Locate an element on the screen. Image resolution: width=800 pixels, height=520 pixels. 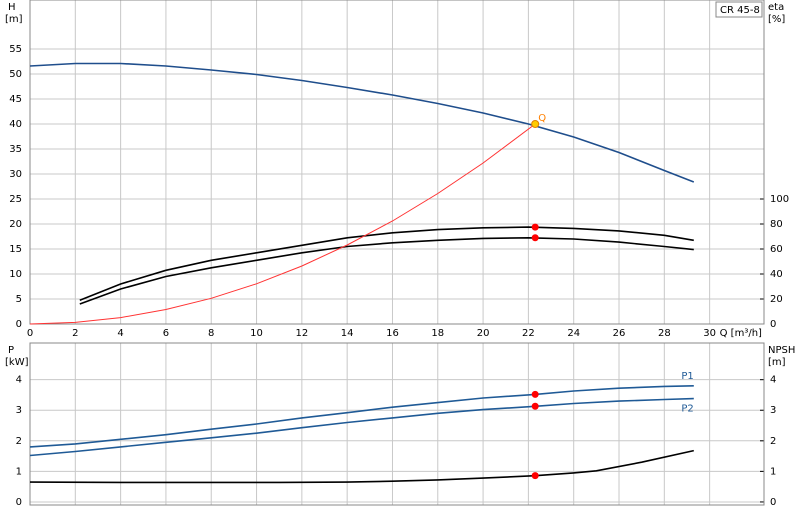
y-tick-label: 25 is located at coordinates (15, 199).